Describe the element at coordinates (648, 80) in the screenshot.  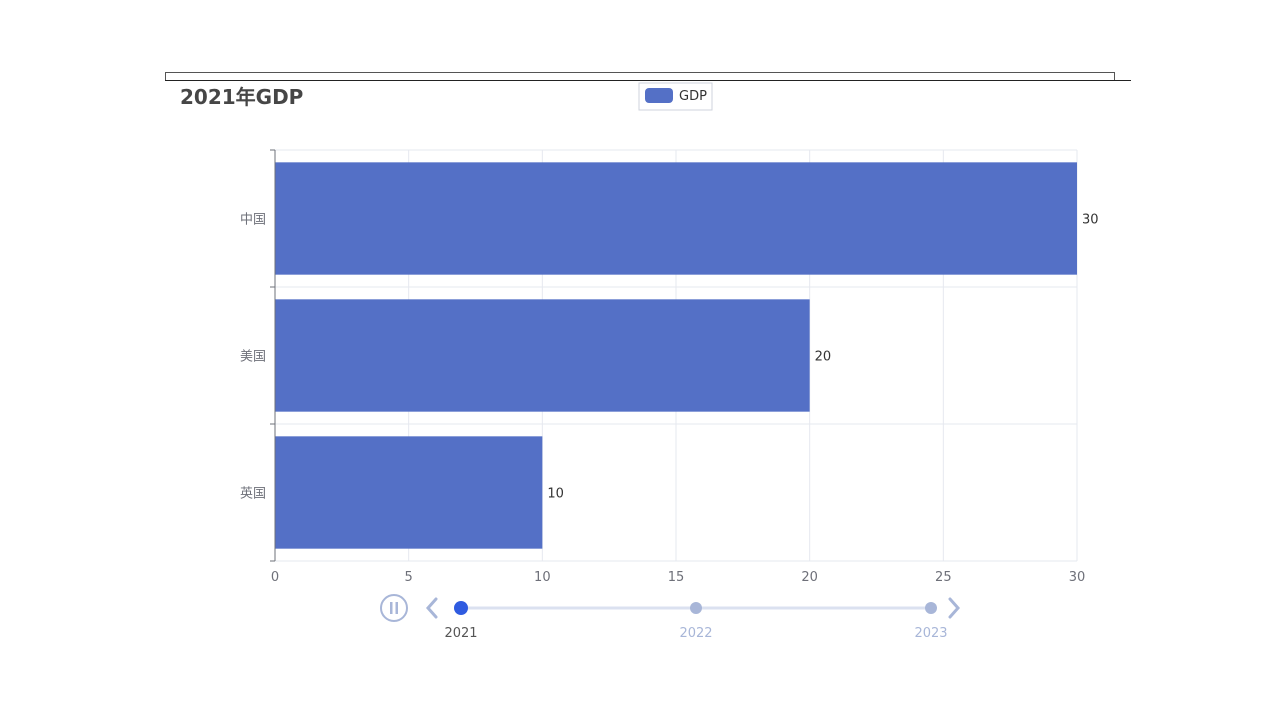
I see `frame-top-rule` at that location.